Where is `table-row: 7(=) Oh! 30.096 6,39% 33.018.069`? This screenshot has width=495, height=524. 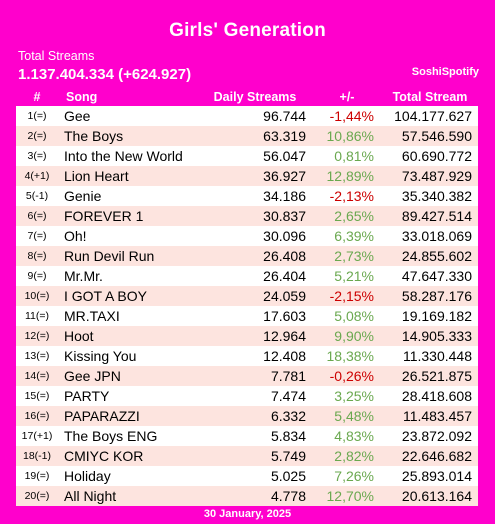
table-row: 7(=) Oh! 30.096 6,39% 33.018.069 is located at coordinates (247, 236).